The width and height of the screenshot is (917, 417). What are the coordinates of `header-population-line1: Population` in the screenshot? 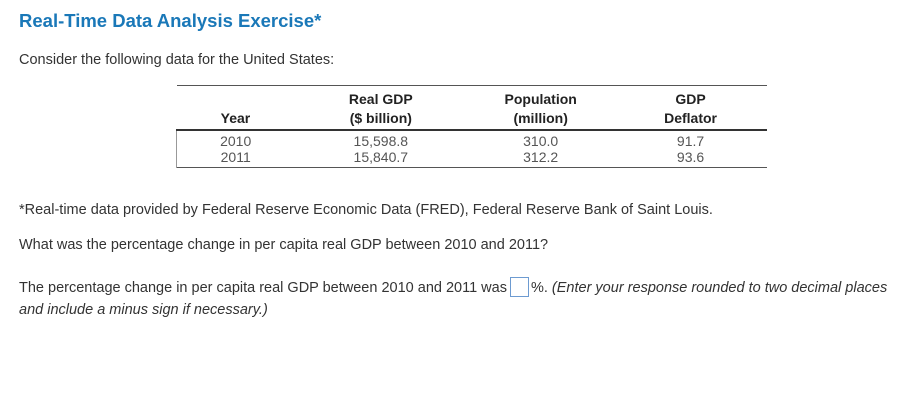 It's located at (540, 99).